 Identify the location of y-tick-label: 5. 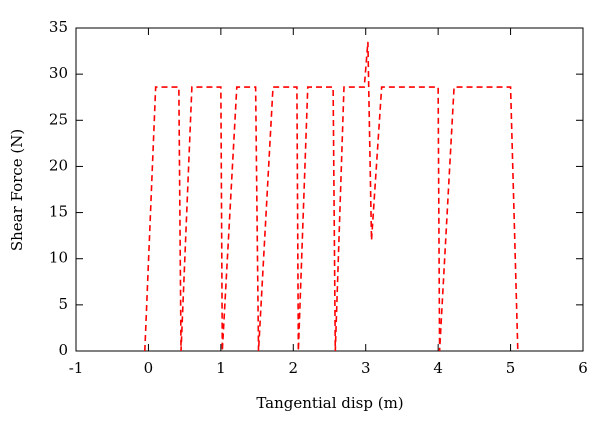
(63, 304).